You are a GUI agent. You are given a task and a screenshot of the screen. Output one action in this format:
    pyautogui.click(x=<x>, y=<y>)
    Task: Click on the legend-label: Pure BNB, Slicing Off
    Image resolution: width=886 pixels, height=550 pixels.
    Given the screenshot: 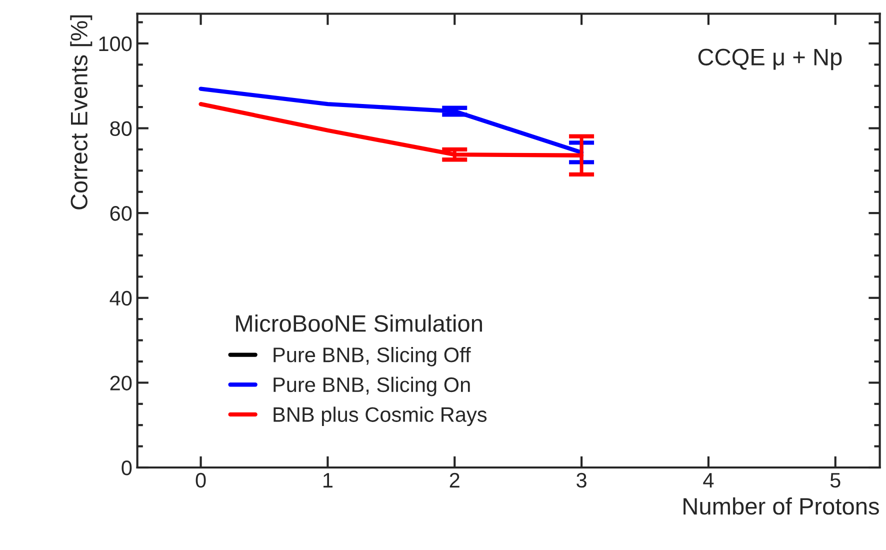 What is the action you would take?
    pyautogui.click(x=372, y=356)
    